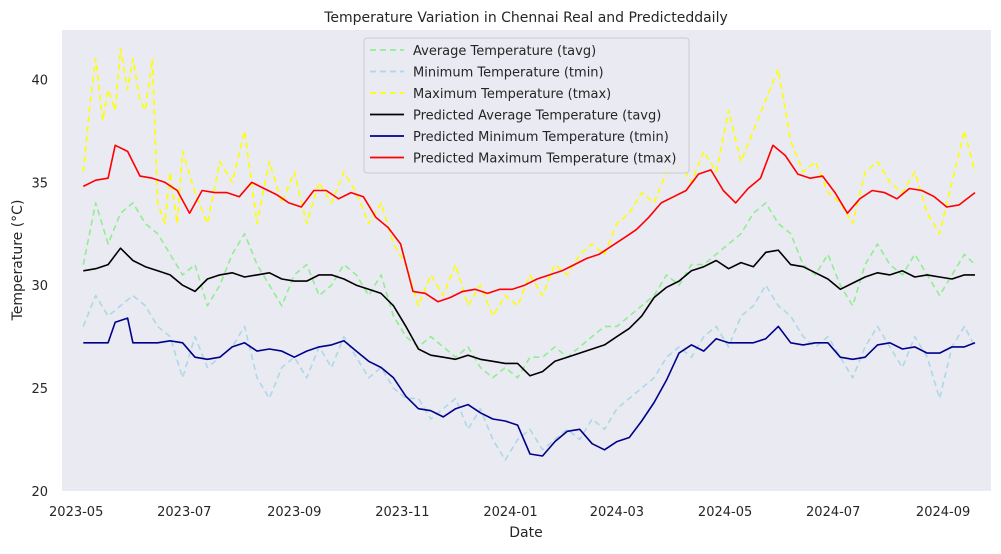 The height and width of the screenshot is (554, 1001). Describe the element at coordinates (294, 512) in the screenshot. I see `x-tick-label: 2023-09` at that location.